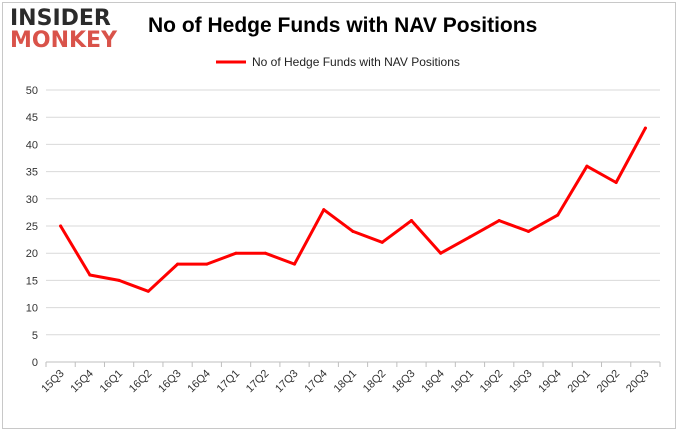  I want to click on x-tick-label: 18Q4, so click(433, 382).